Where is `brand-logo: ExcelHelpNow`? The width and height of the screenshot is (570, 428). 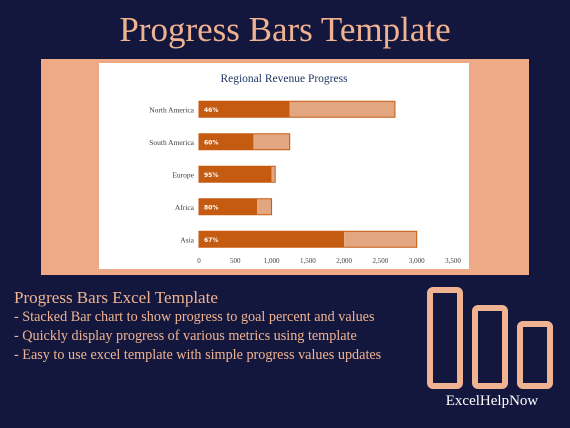
brand-logo: ExcelHelpNow is located at coordinates (492, 351).